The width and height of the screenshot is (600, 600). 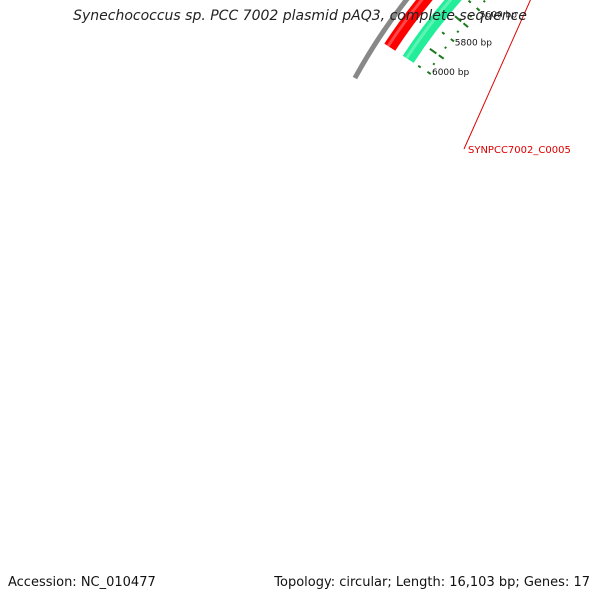 I want to click on gene-label: SYNPCC7002_C0005, so click(x=519, y=150).